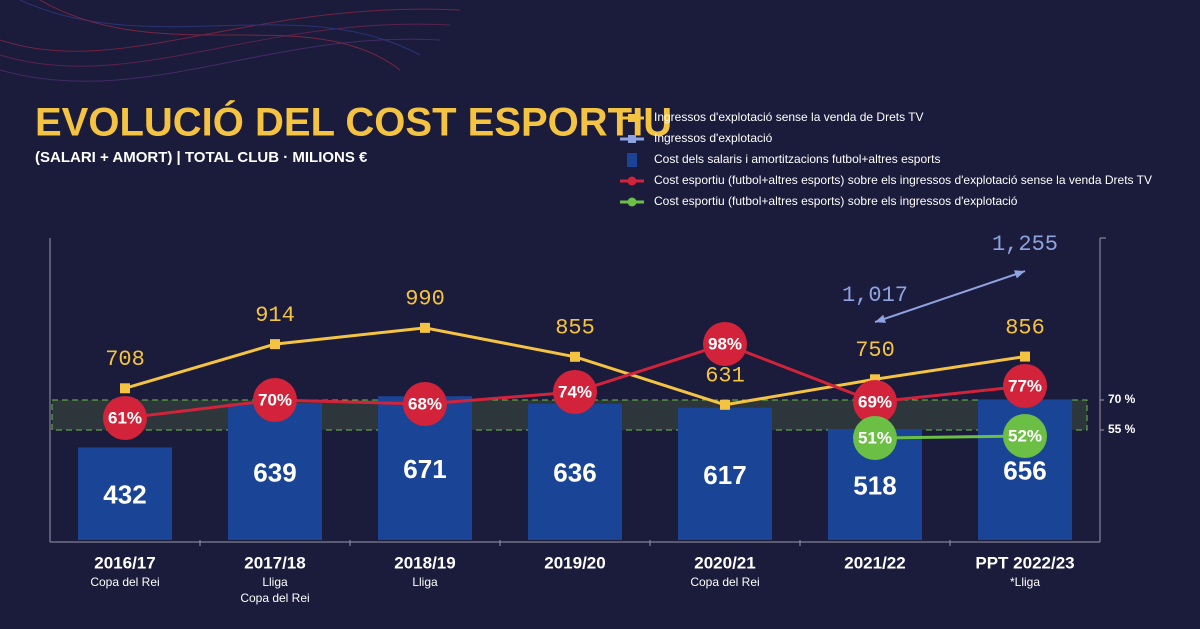 The image size is (1200, 629). I want to click on bar-label: 639, so click(274, 472).